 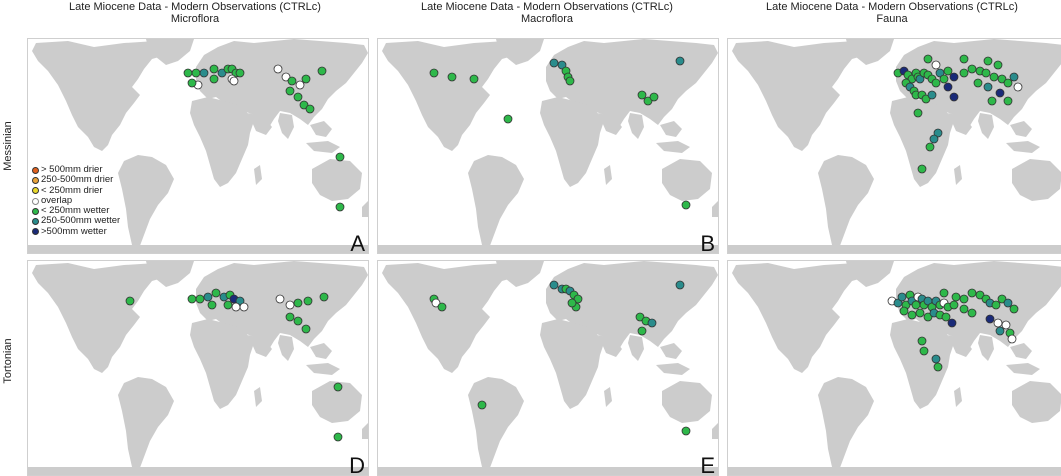 I want to click on continent-india, so click(x=636, y=348).